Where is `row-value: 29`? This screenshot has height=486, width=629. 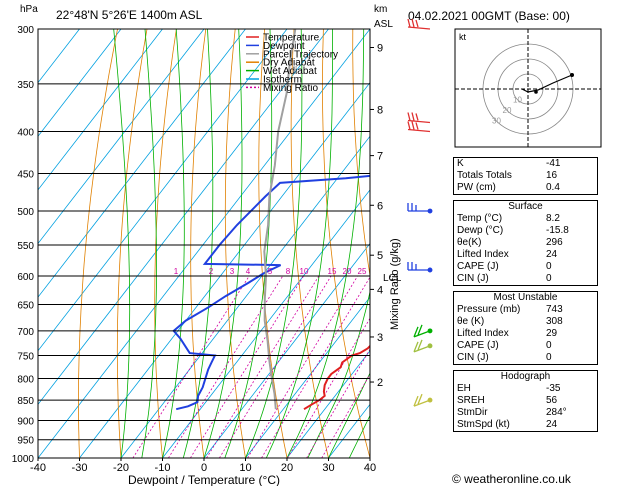 row-value: 29 is located at coordinates (552, 333).